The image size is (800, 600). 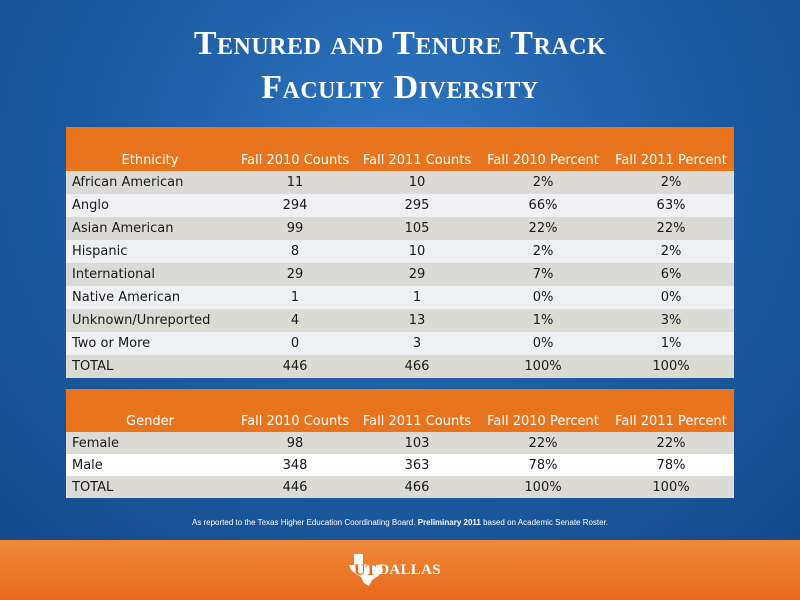 I want to click on table-cell: 4, so click(x=295, y=320).